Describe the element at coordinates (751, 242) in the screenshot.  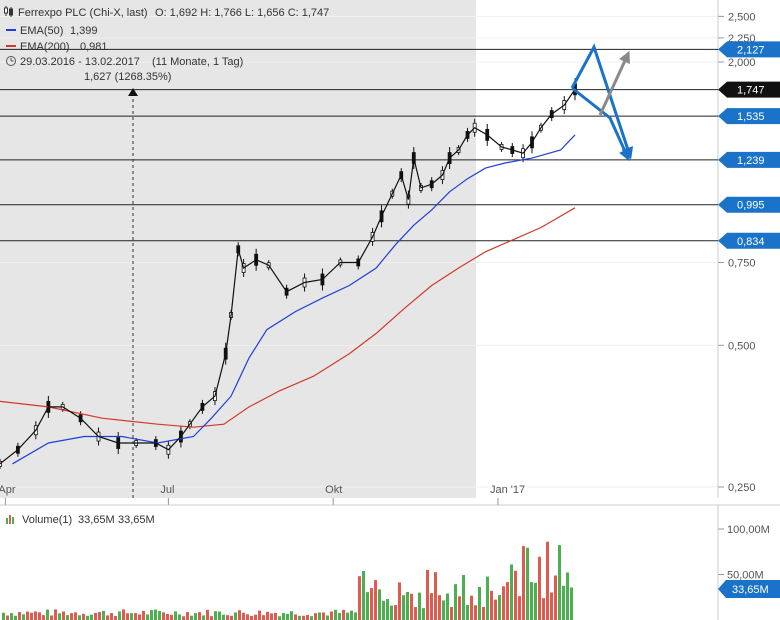
I see `level-tag-label: 0,834` at that location.